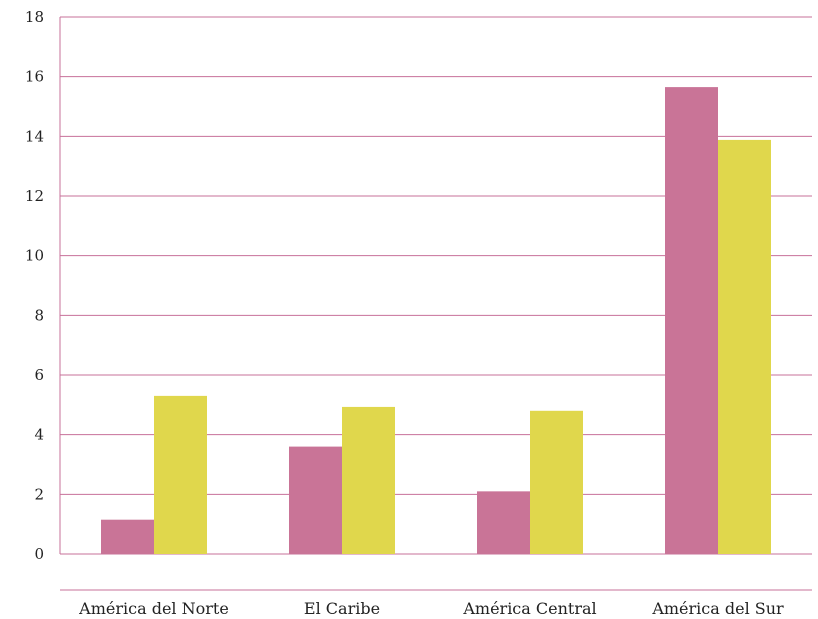  Describe the element at coordinates (39, 435) in the screenshot. I see `y-tick-label: 4` at that location.